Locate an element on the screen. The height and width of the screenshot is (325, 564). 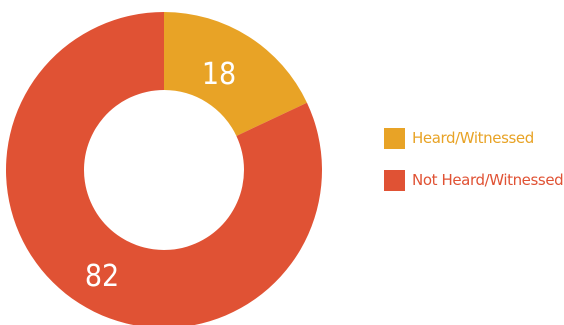
legend-item-heard: Heard/Witnessed is located at coordinates (473, 138).